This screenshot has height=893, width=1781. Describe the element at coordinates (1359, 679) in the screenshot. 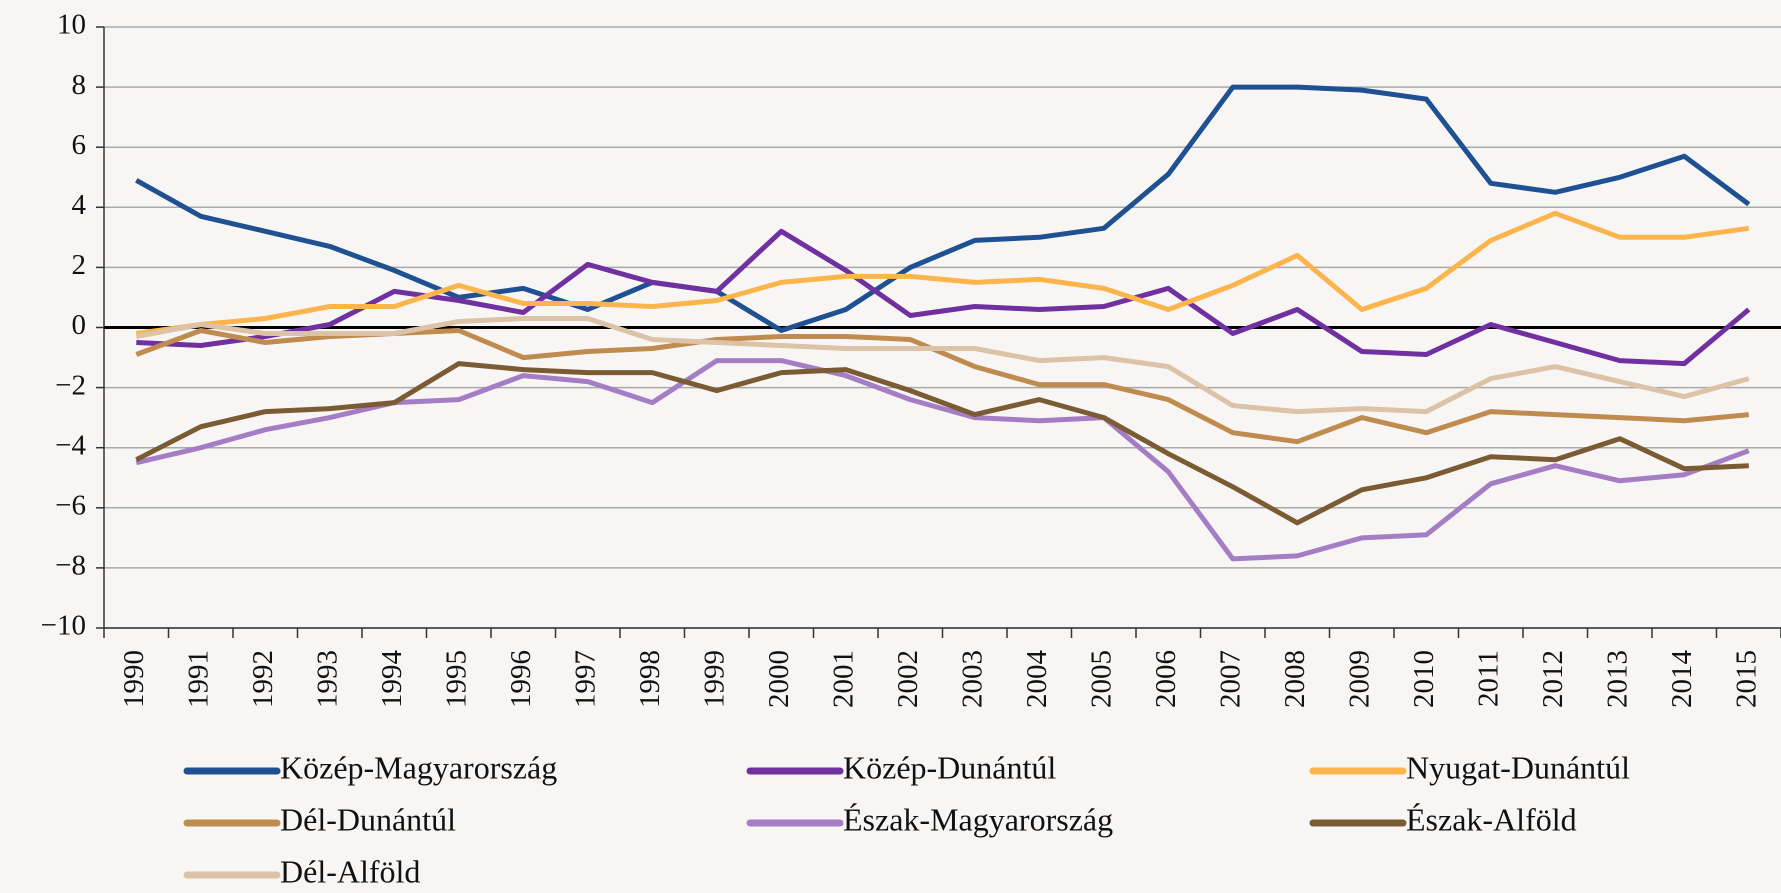

I see `x-tick-label: 2009` at that location.